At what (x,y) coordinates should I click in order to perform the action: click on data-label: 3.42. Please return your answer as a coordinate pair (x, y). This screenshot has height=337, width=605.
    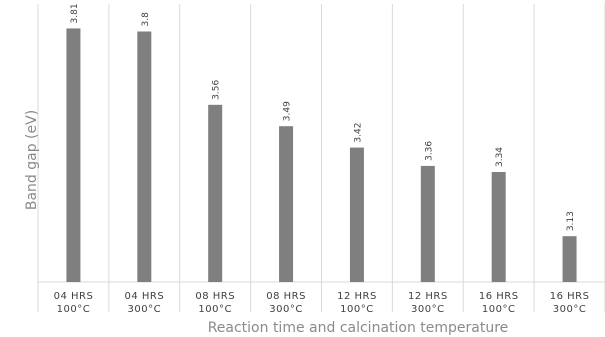
    Looking at the image, I should click on (358, 133).